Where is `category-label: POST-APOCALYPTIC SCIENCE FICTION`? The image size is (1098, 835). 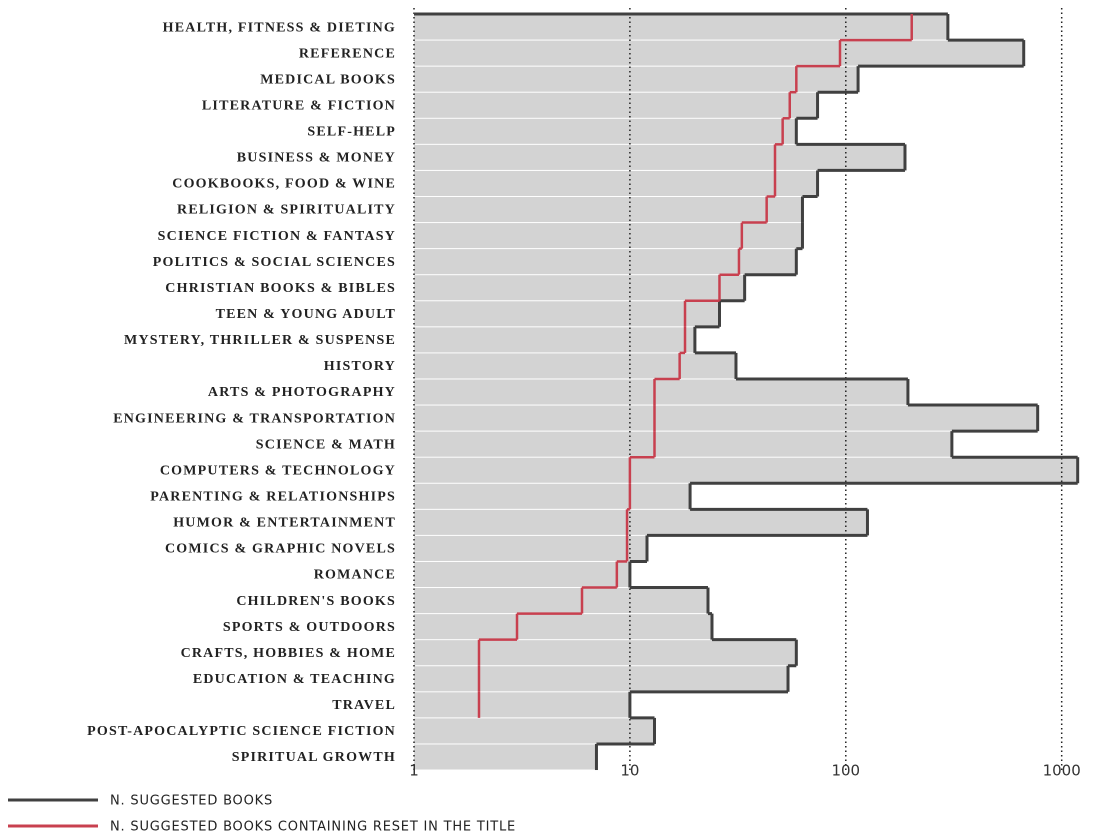
category-label: POST-APOCALYPTIC SCIENCE FICTION is located at coordinates (241, 731).